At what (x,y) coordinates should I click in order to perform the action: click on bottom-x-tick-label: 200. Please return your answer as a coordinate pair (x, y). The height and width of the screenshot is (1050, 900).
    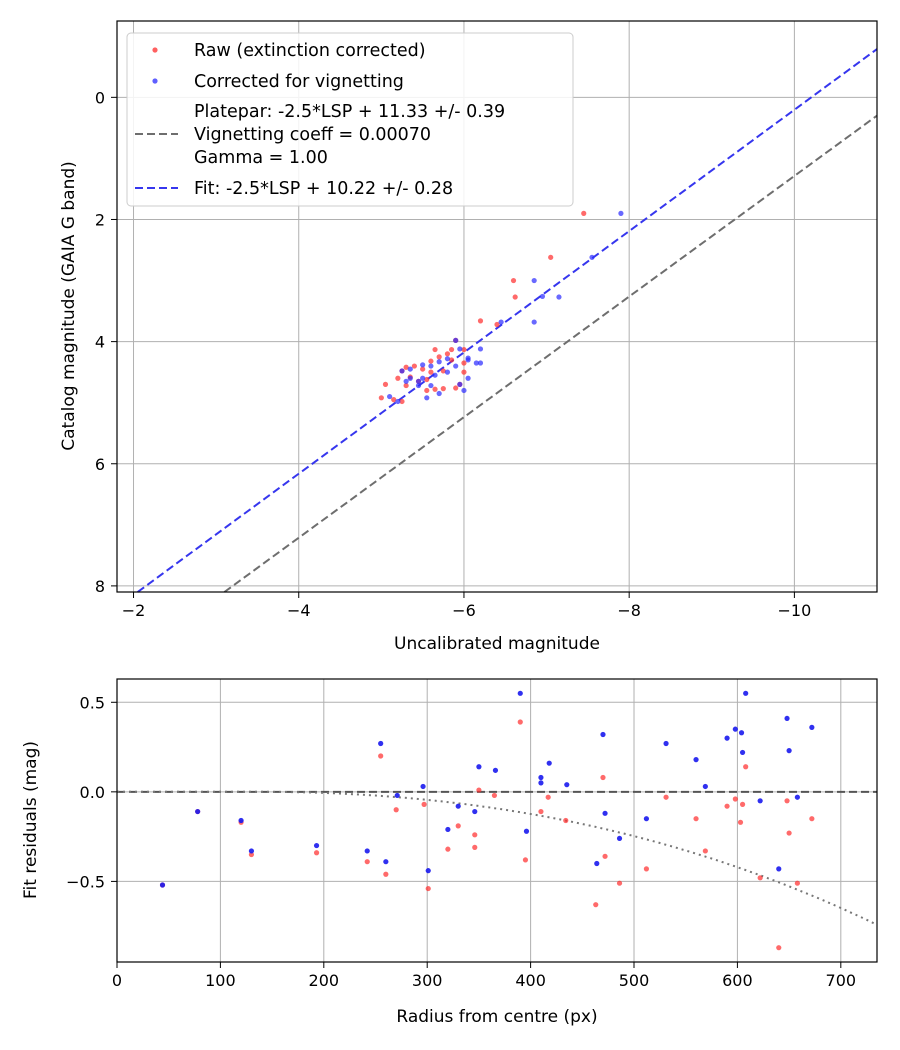
    Looking at the image, I should click on (324, 980).